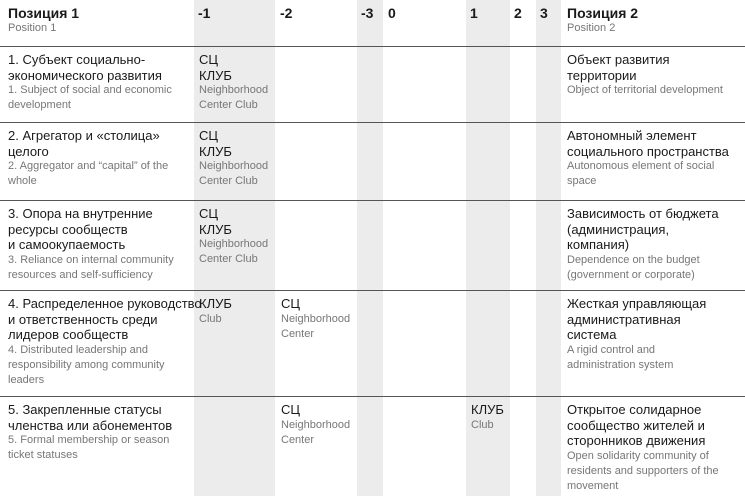 This screenshot has width=745, height=496. Describe the element at coordinates (32, 28) in the screenshot. I see `position1-subtitle: Position 1` at that location.